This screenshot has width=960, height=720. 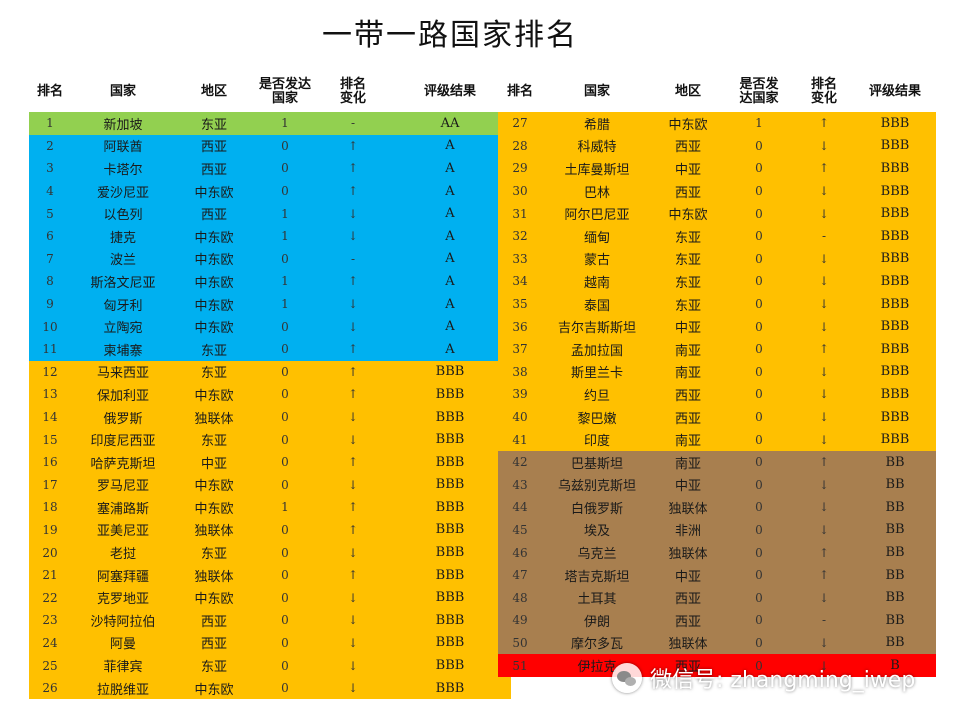 I want to click on table-row: 14 俄罗斯 独联体 0 ↓ BBB, so click(x=270, y=417).